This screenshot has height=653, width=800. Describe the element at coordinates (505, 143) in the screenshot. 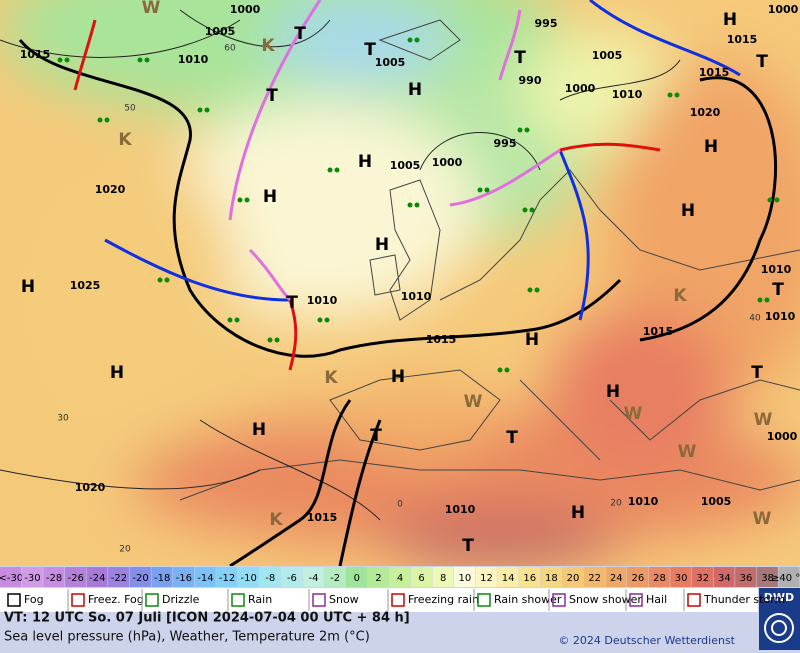

I see `isobar-label: 995` at that location.